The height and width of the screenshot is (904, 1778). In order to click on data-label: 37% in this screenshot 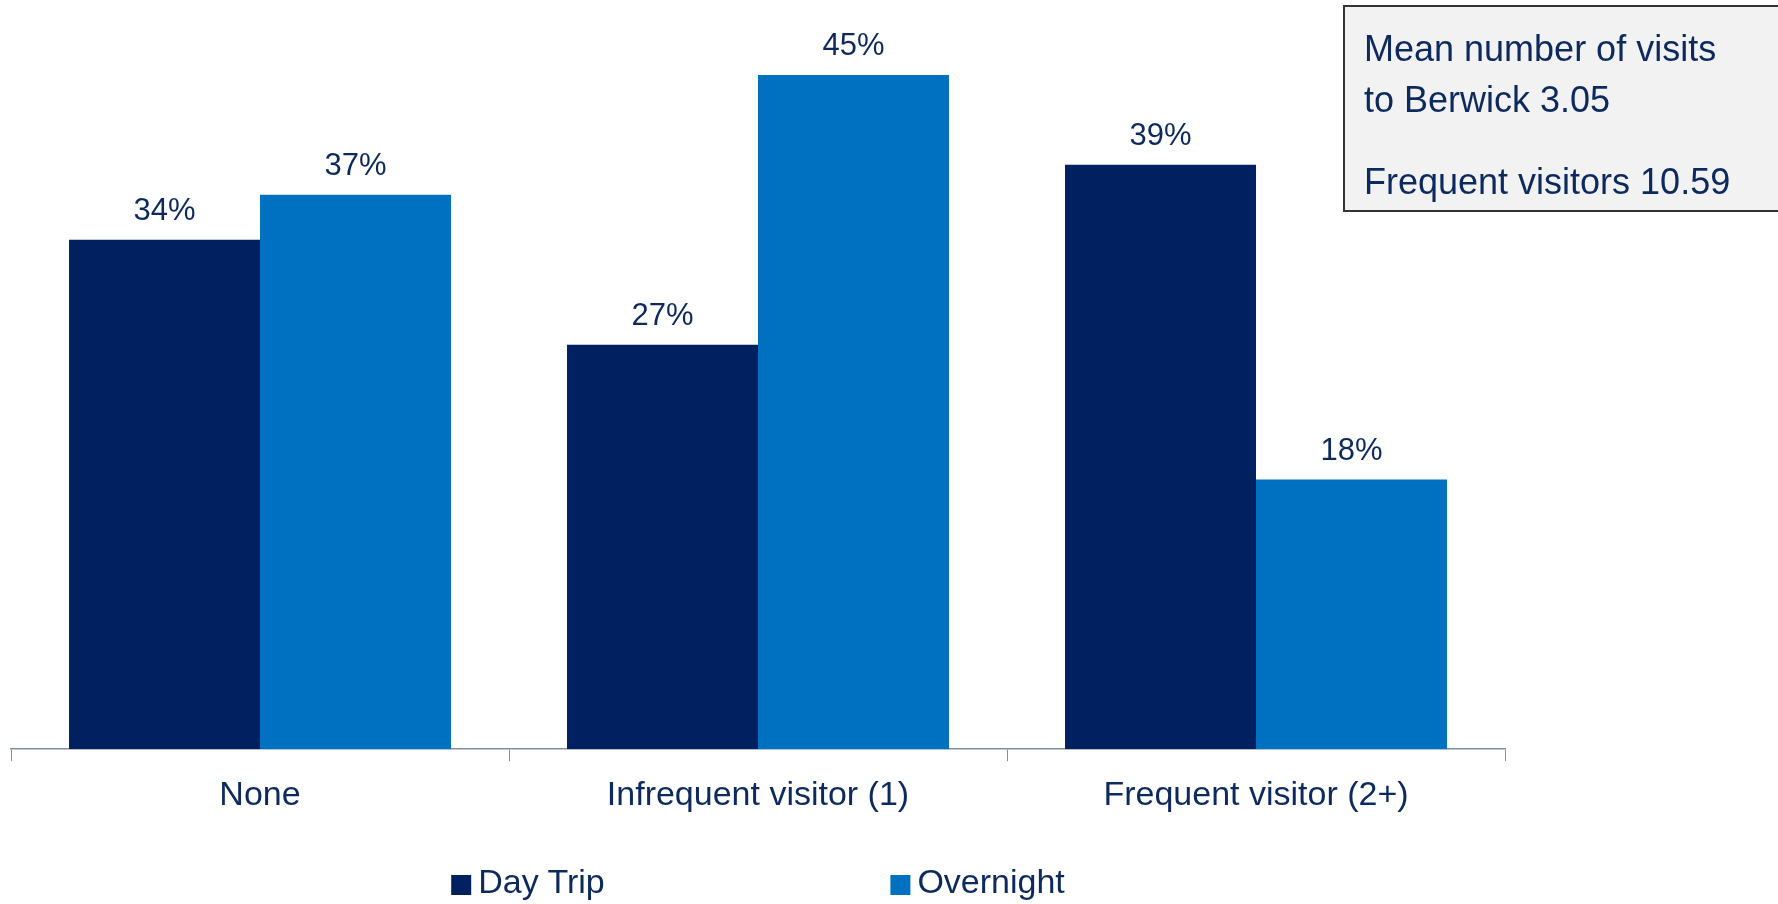, I will do `click(355, 164)`.